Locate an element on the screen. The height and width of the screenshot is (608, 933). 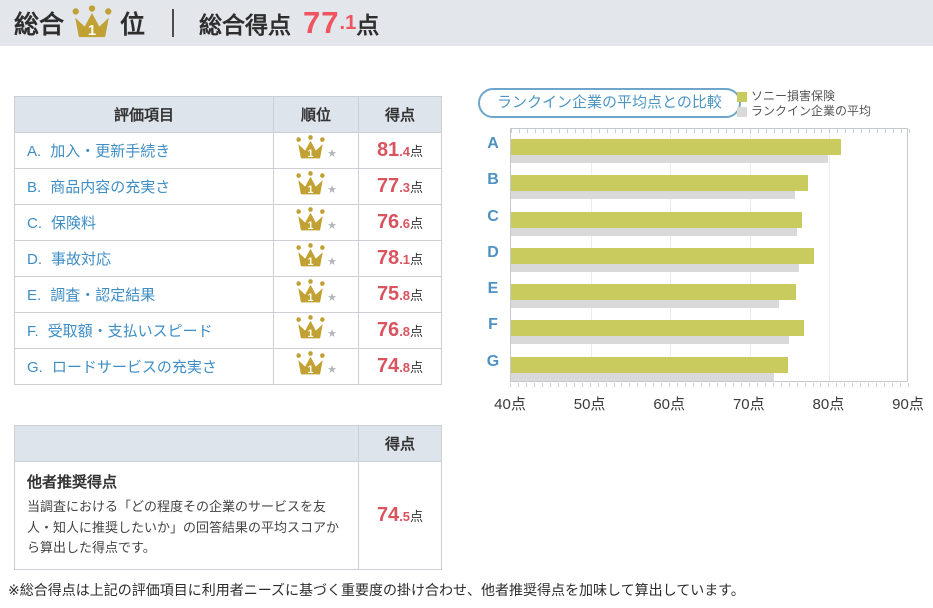
item-letter: C. is located at coordinates (34, 223).